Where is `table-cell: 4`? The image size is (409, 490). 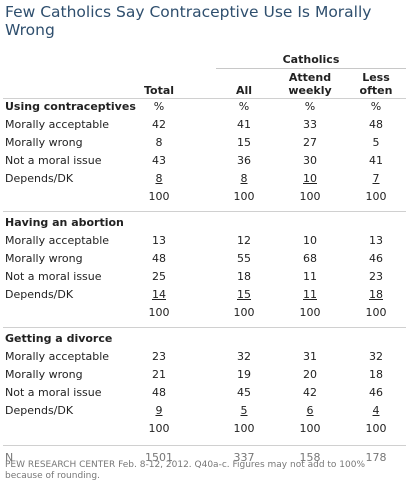 table-cell: 4 is located at coordinates (376, 410).